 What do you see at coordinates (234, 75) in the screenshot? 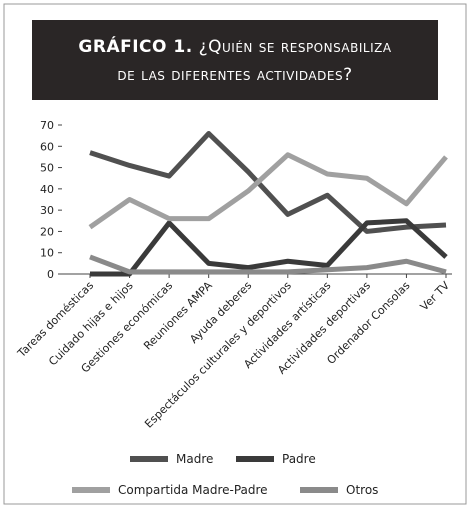
I see `subtitle-line: de las diferentes actividades?` at bounding box center [234, 75].